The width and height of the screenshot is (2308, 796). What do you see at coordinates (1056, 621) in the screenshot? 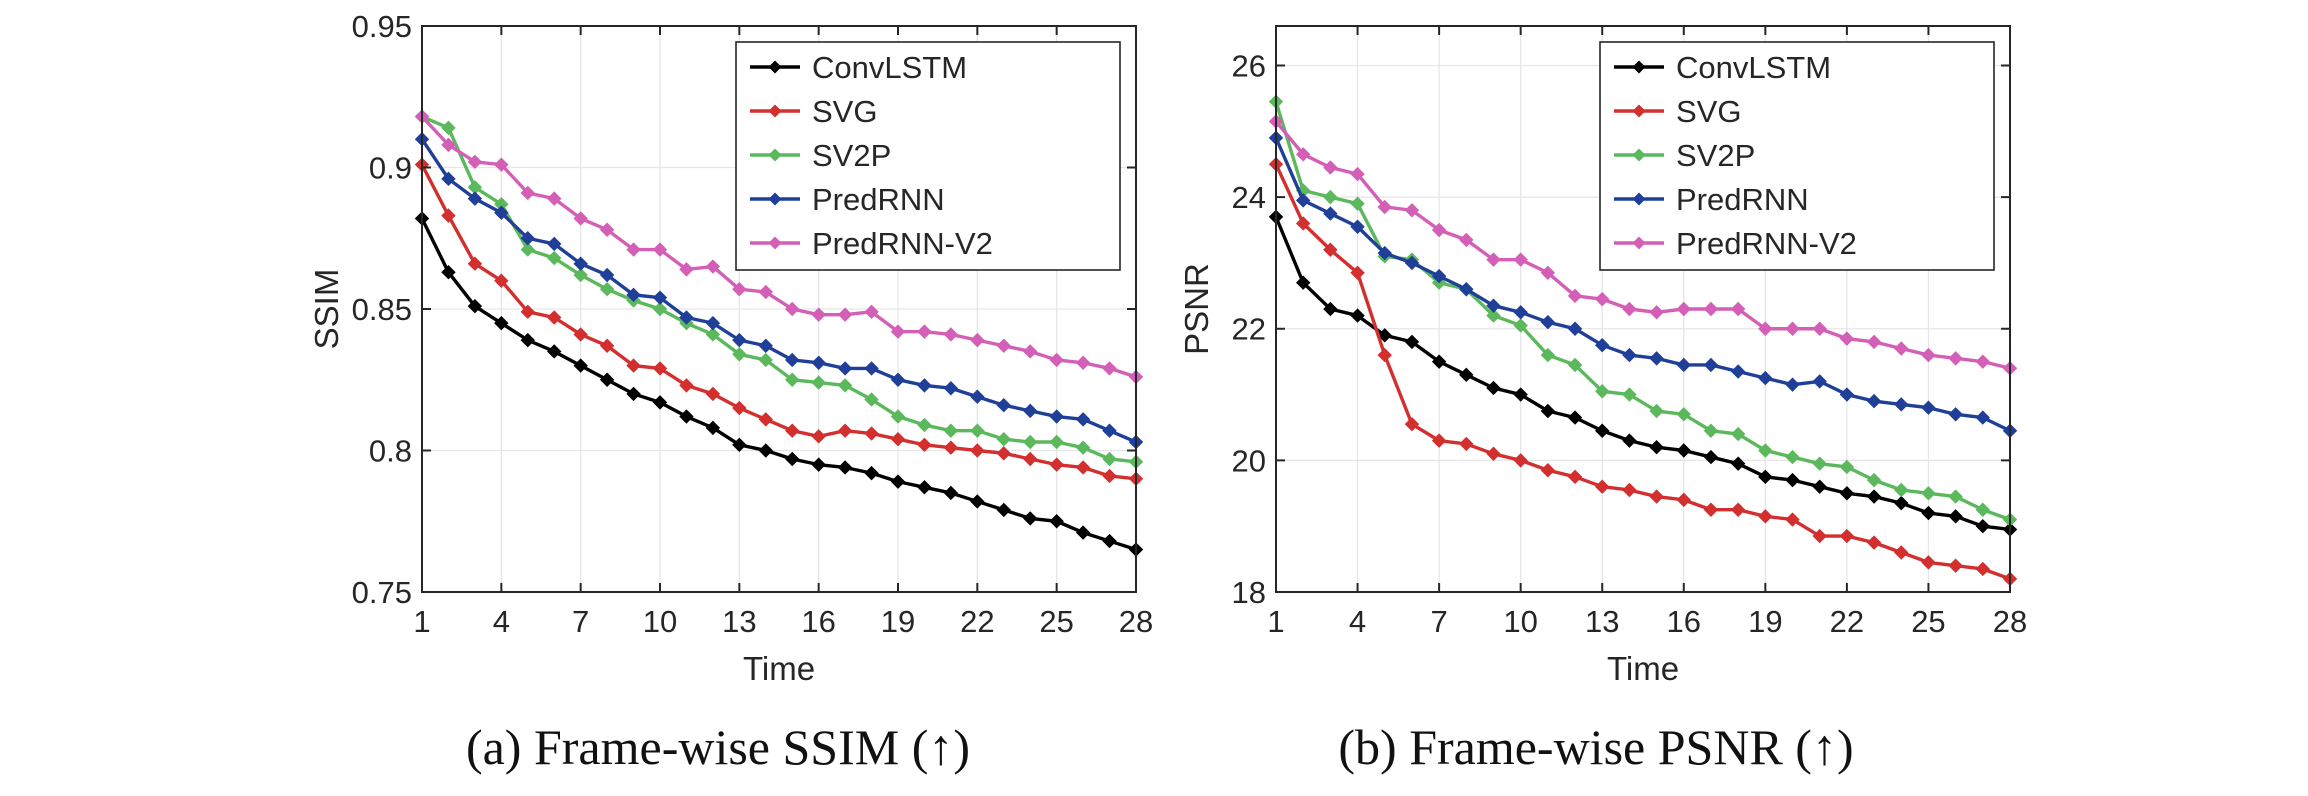
I see `x-tick-label: 25` at bounding box center [1056, 621].